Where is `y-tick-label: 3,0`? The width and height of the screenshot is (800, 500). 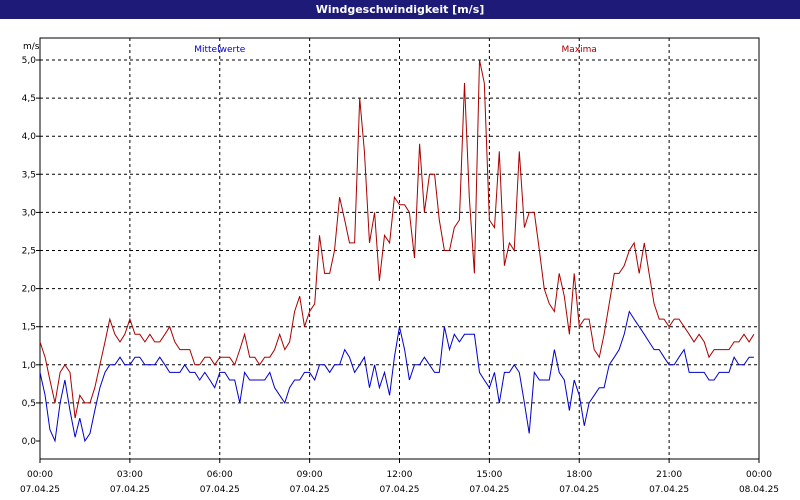 y-tick-label: 3,0 is located at coordinates (29, 213).